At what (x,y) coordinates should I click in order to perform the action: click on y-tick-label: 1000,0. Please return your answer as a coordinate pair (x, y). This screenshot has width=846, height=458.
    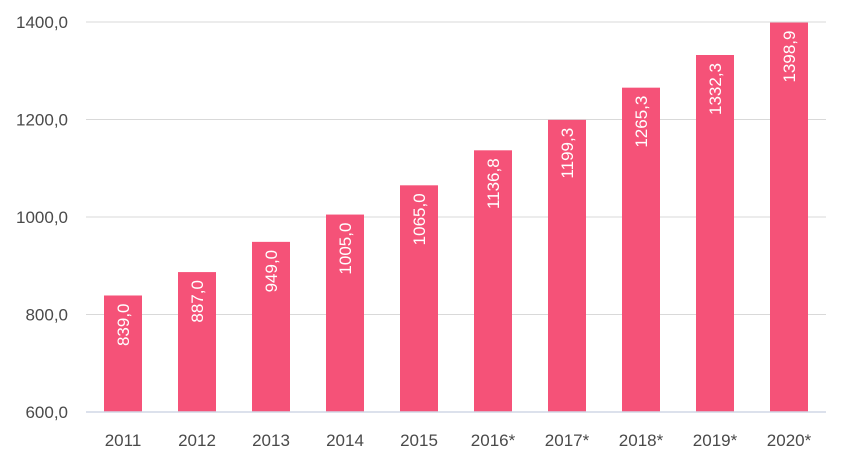
    Looking at the image, I should click on (42, 217).